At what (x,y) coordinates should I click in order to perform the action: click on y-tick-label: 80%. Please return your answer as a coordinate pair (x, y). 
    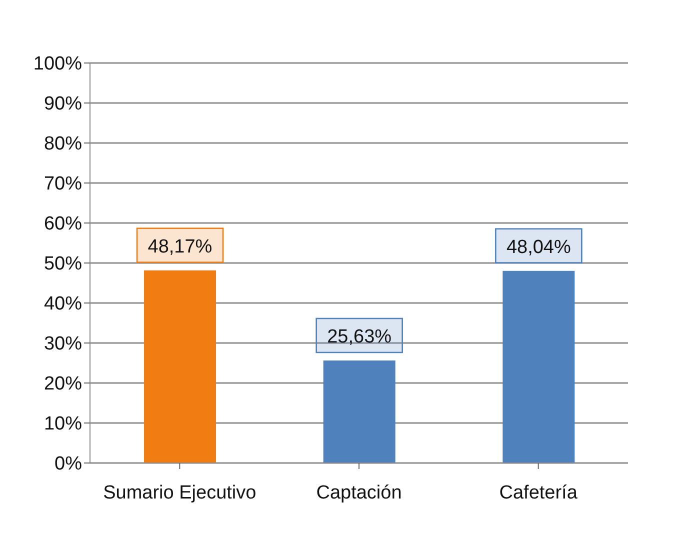
    Looking at the image, I should click on (63, 144).